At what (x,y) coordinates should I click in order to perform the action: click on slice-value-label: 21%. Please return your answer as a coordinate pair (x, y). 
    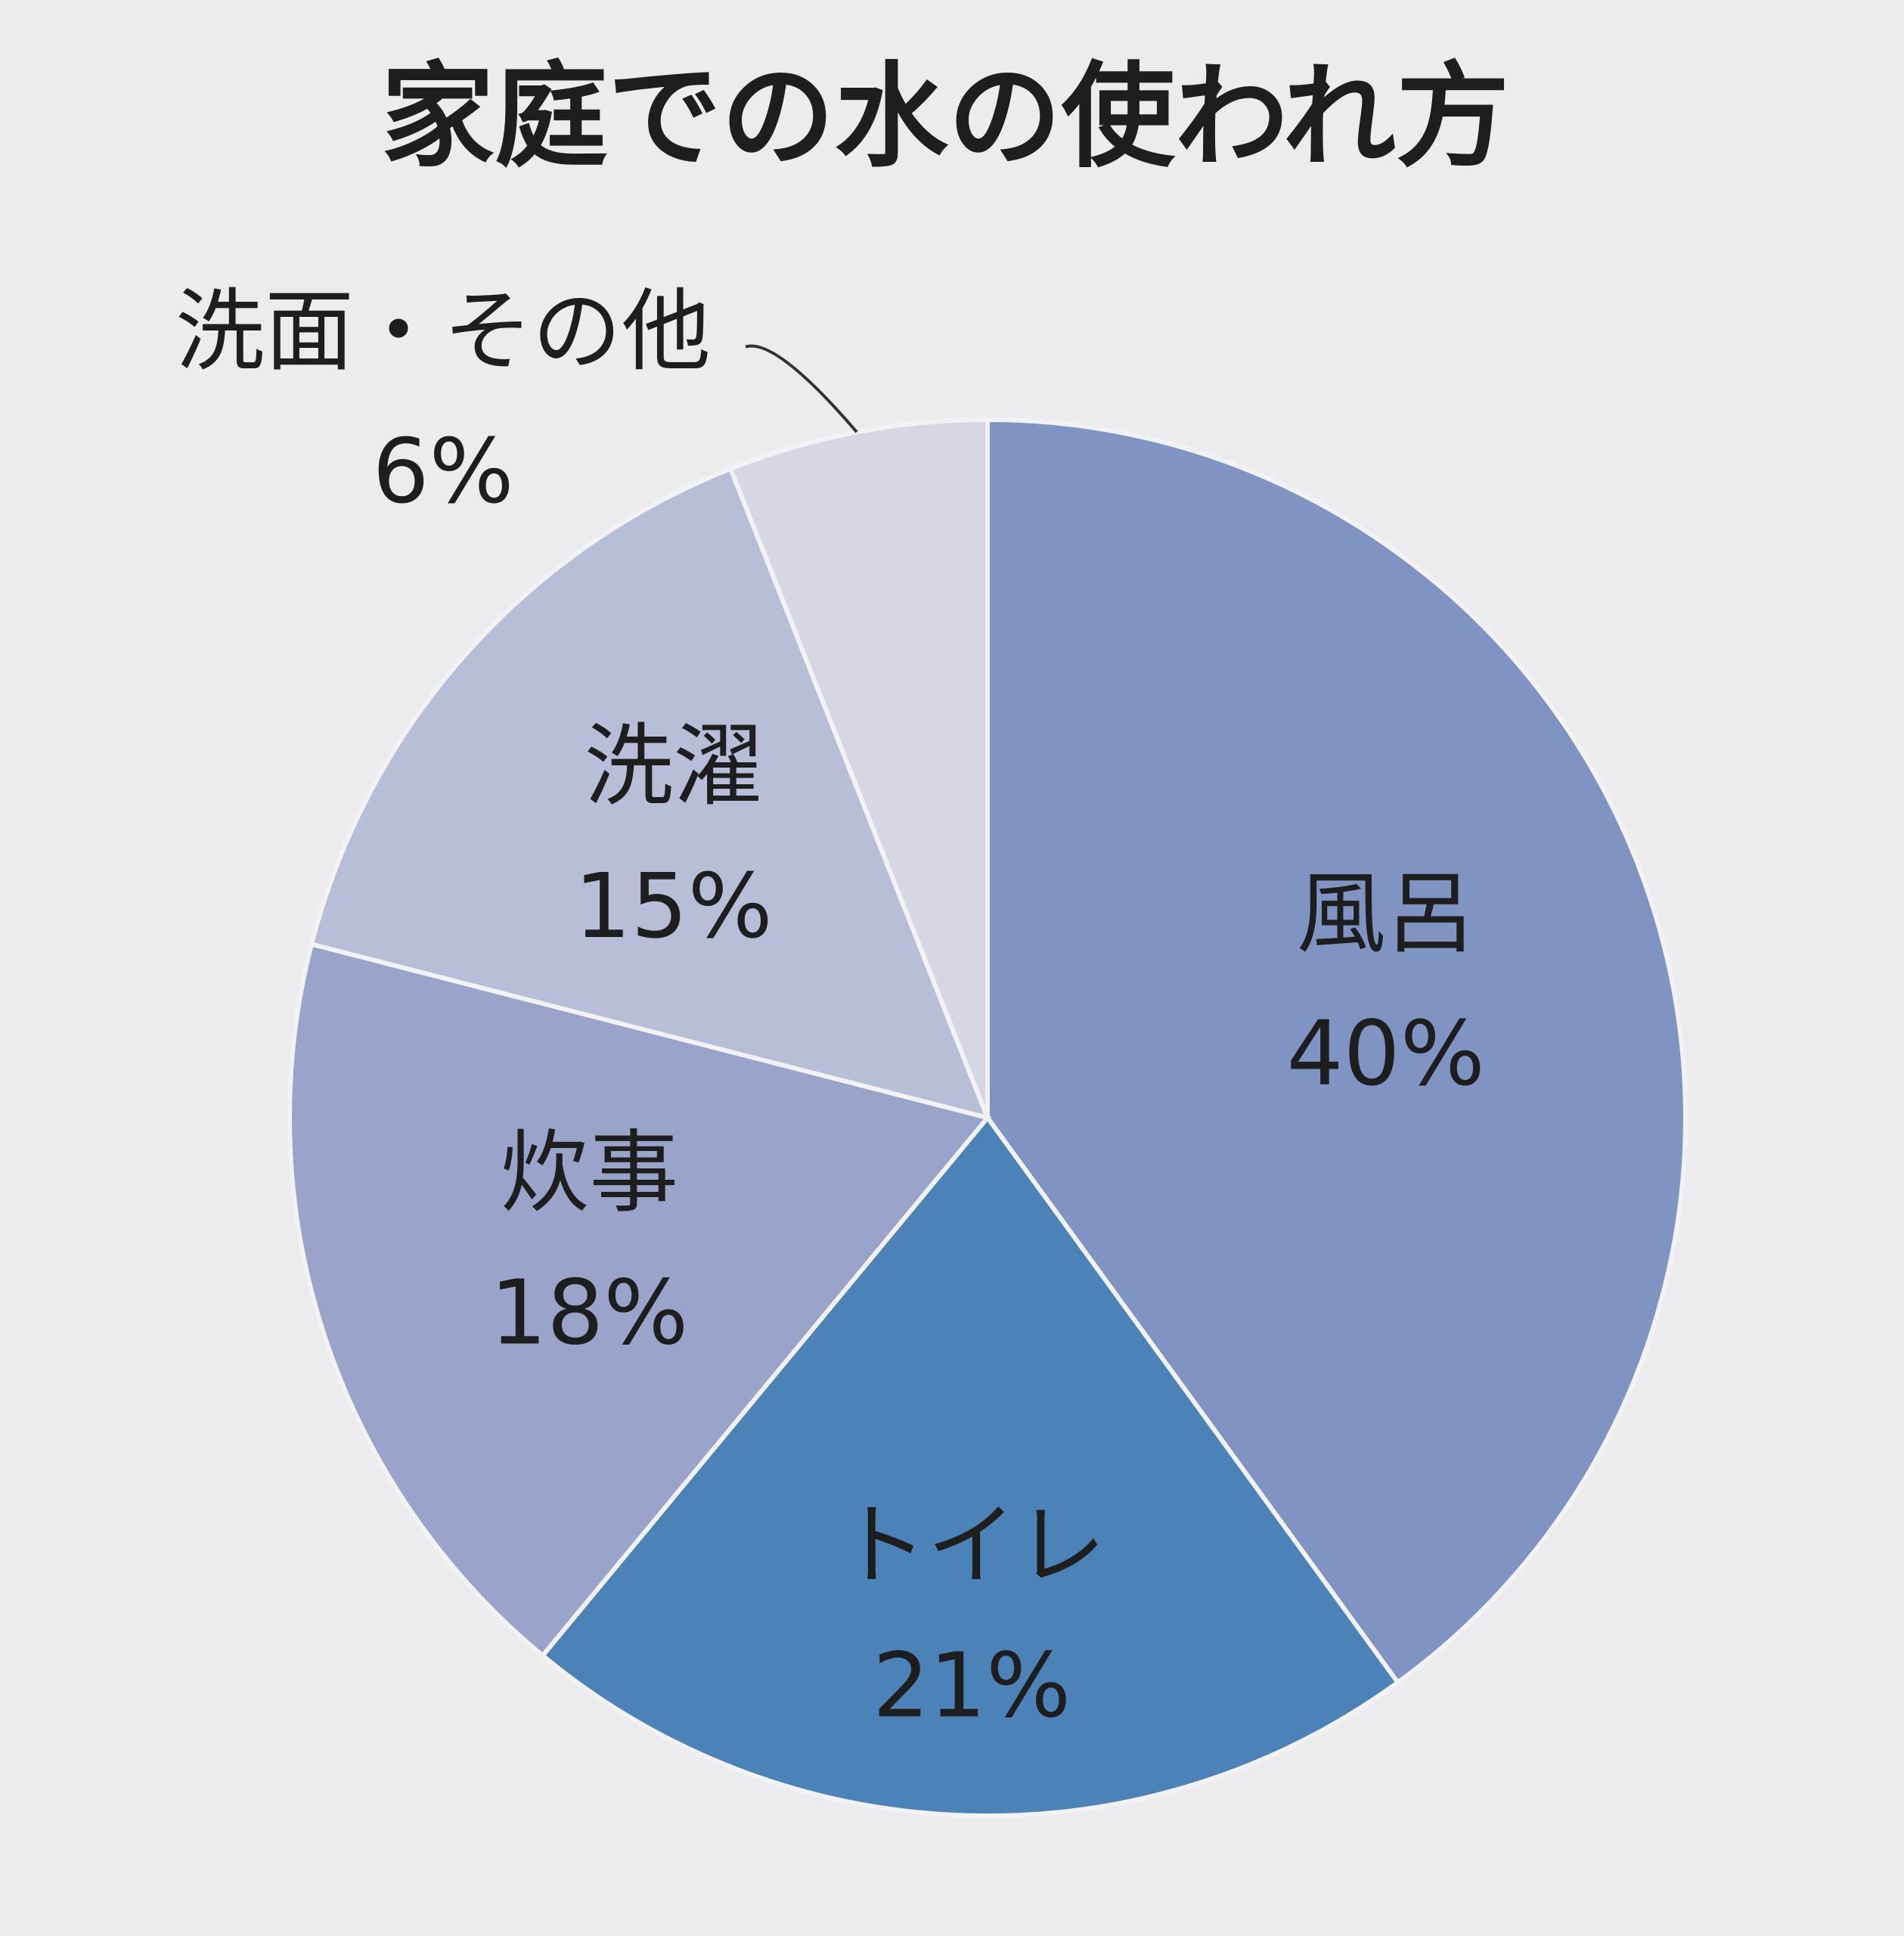
    Looking at the image, I should click on (972, 1685).